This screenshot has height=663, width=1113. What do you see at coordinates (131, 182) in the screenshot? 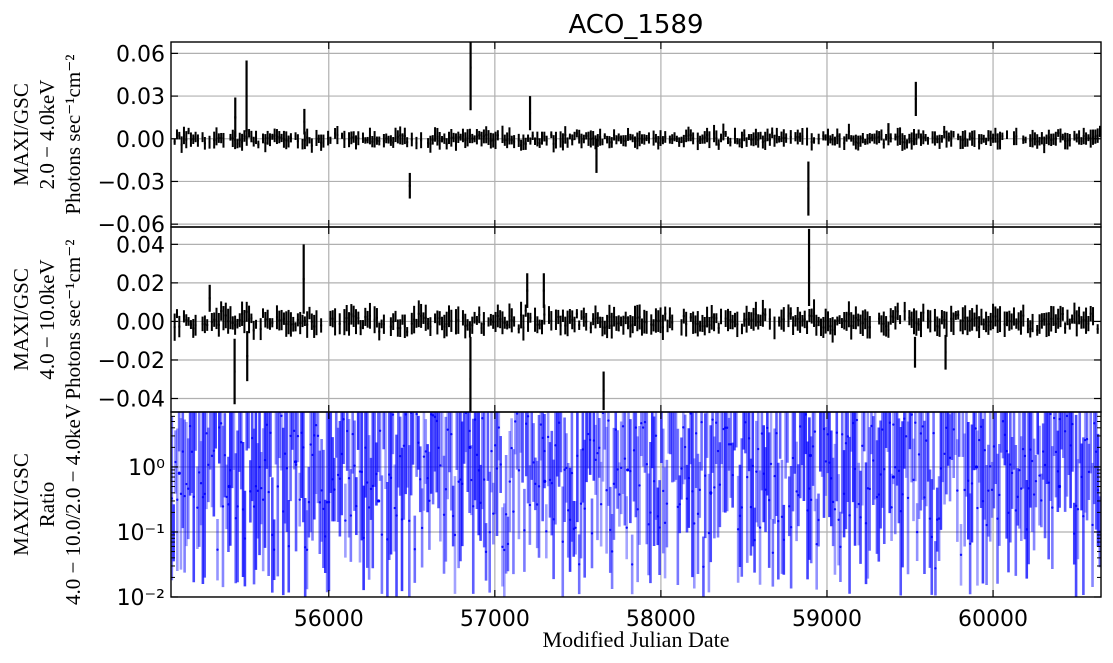
I see `y-tick-label: −0.03` at bounding box center [131, 182].